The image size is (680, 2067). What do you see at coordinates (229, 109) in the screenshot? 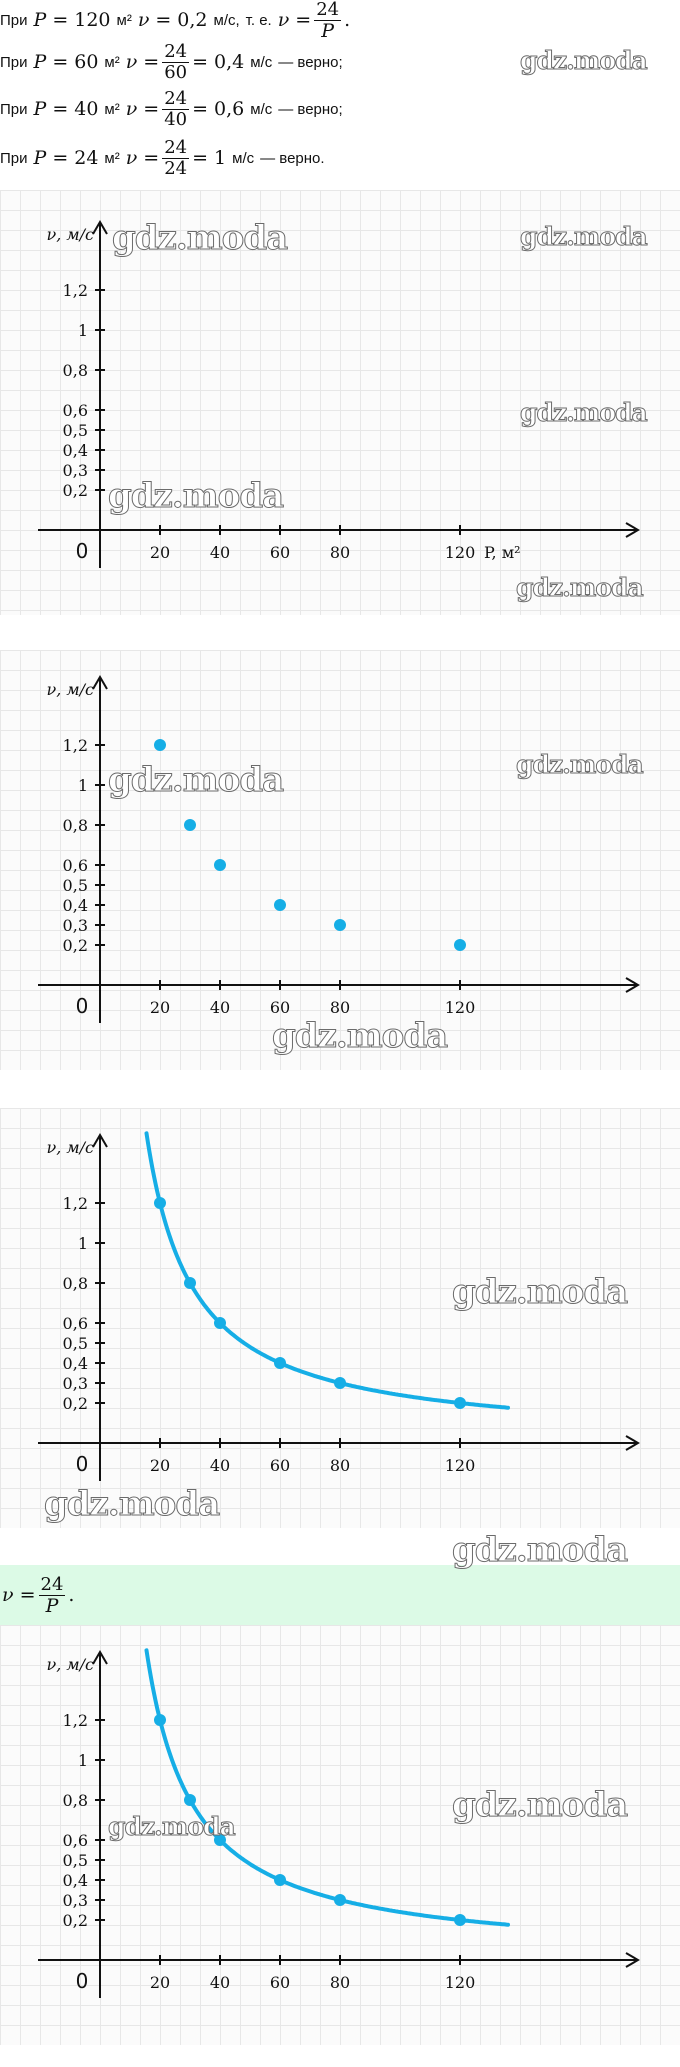
I see `result-value: 0,6` at bounding box center [229, 109].